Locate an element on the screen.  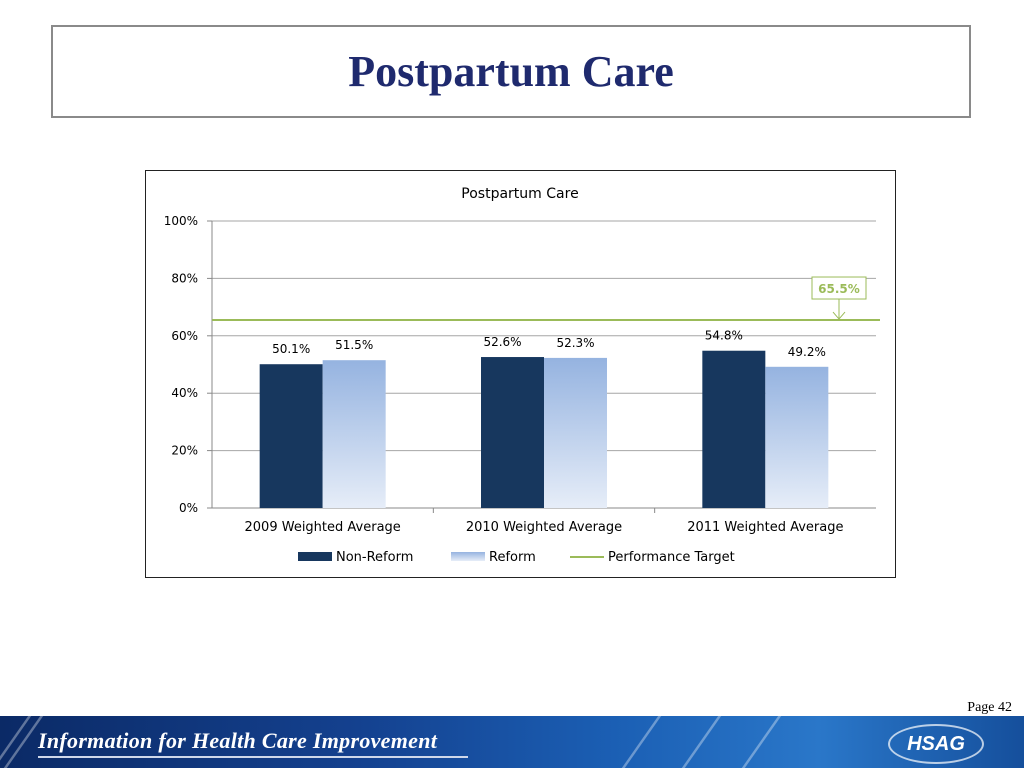
y-tick-label: 40% is located at coordinates (184, 393).